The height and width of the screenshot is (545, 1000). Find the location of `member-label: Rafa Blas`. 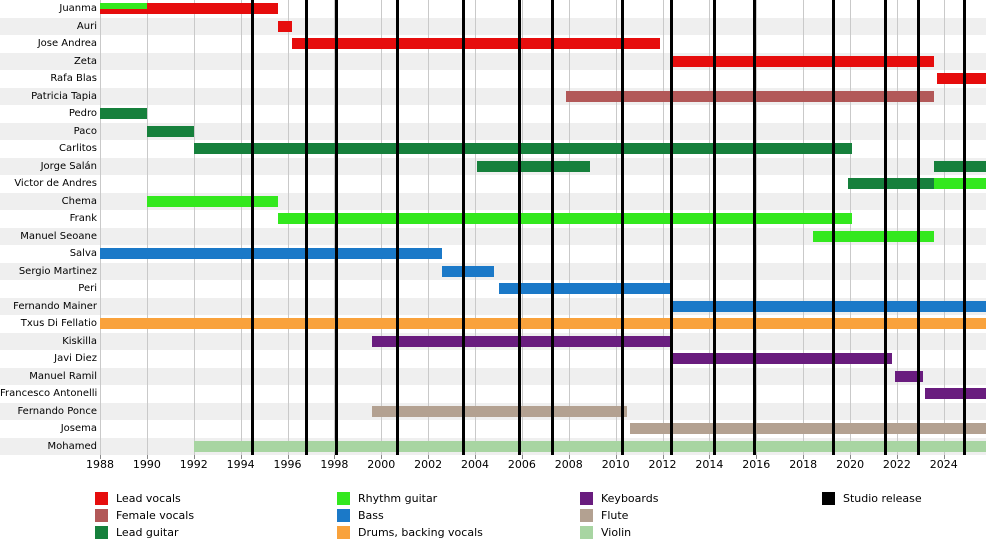

member-label: Rafa Blas is located at coordinates (73, 78).